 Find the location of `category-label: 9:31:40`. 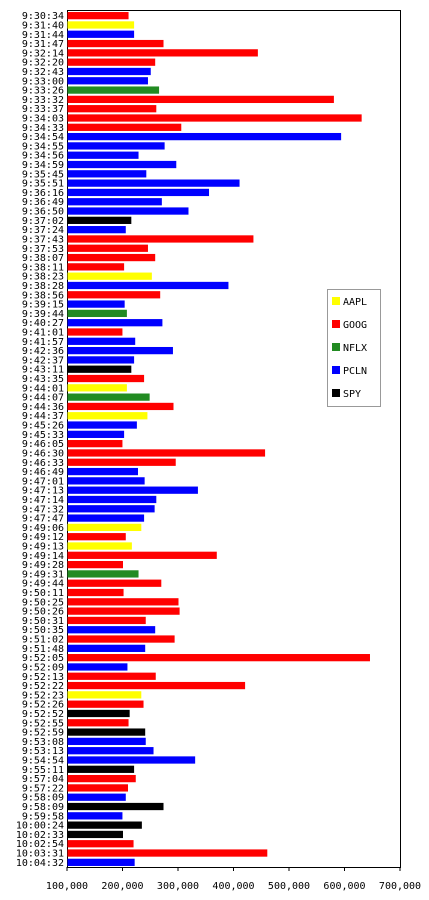

category-label: 9:31:40 is located at coordinates (43, 25).